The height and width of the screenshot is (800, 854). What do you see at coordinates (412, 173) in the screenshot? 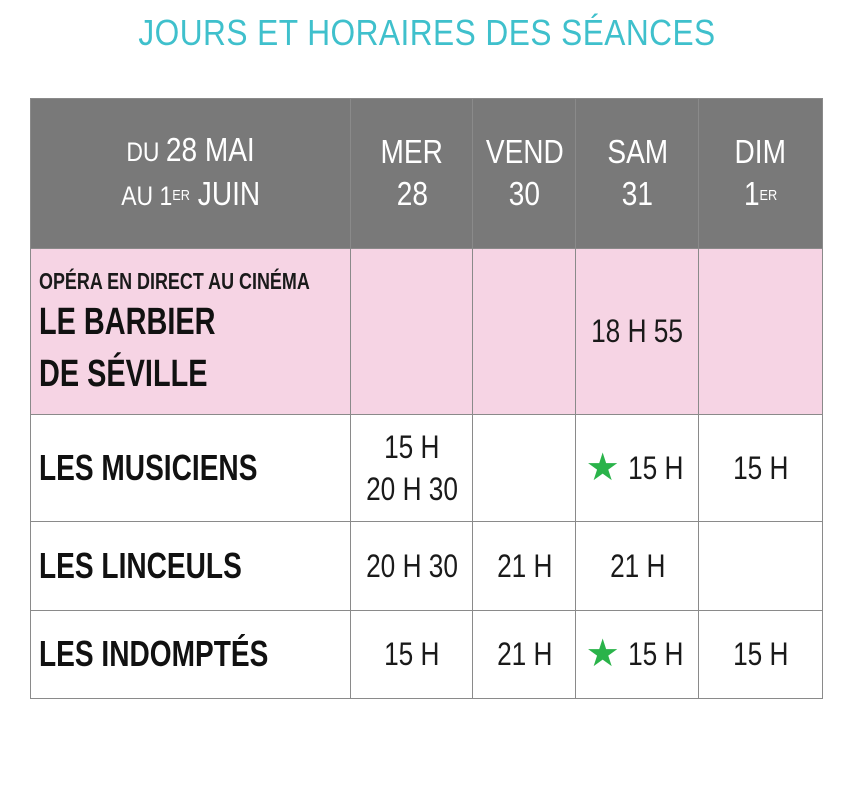
I see `header-day-mer: MER 28` at bounding box center [412, 173].